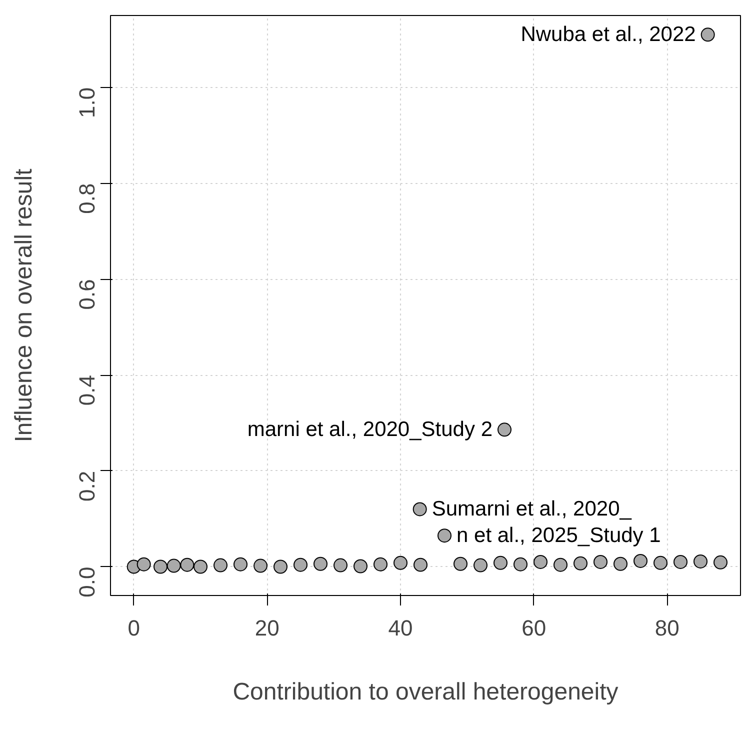  I want to click on y-tick-label: 0.0, so click(87, 582).